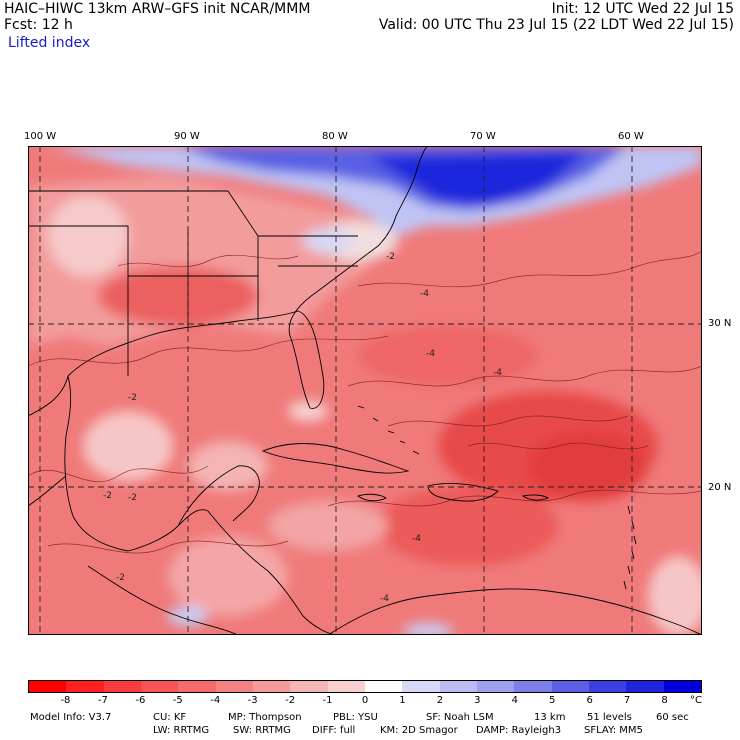 This screenshot has height=740, width=740. Describe the element at coordinates (419, 730) in the screenshot. I see `km-scheme: KM: 2D Smagor` at that location.